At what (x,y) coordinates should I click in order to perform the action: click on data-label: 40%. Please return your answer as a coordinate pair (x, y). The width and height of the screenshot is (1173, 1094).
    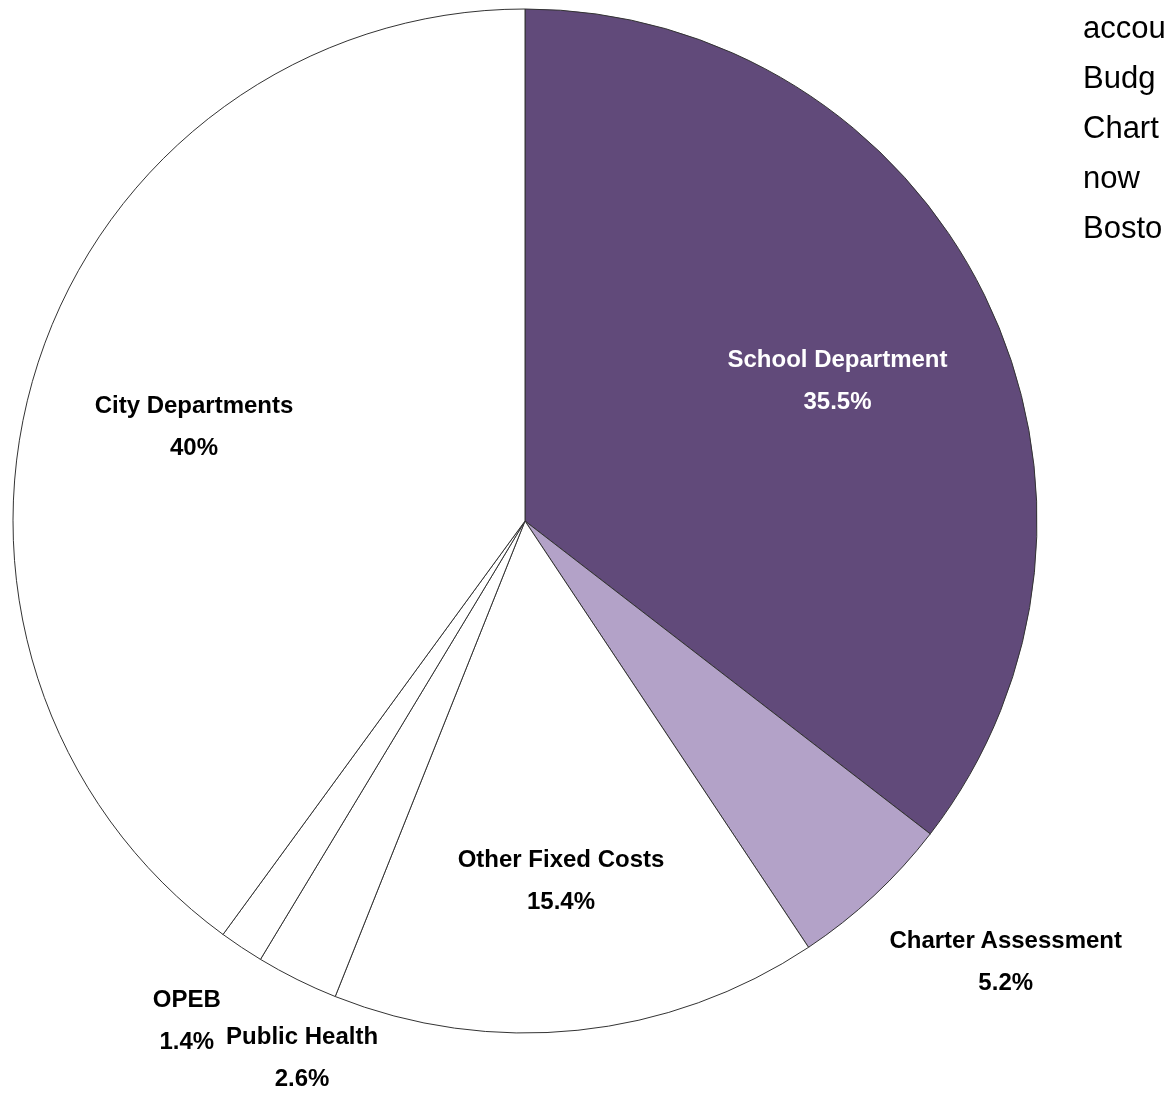
    Looking at the image, I should click on (194, 446).